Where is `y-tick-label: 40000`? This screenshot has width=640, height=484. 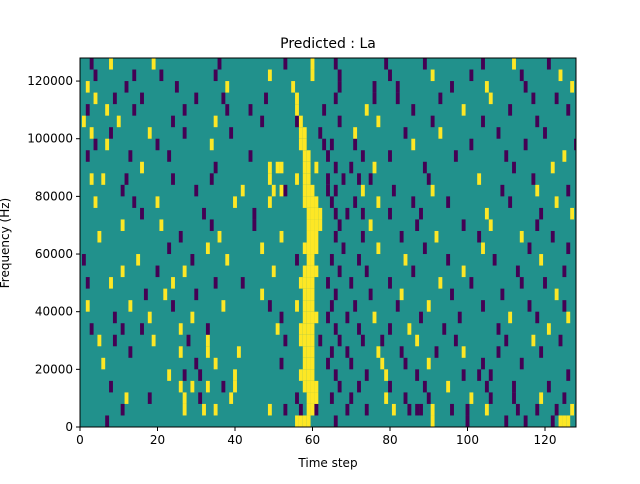 y-tick-label: 40000 is located at coordinates (54, 312).